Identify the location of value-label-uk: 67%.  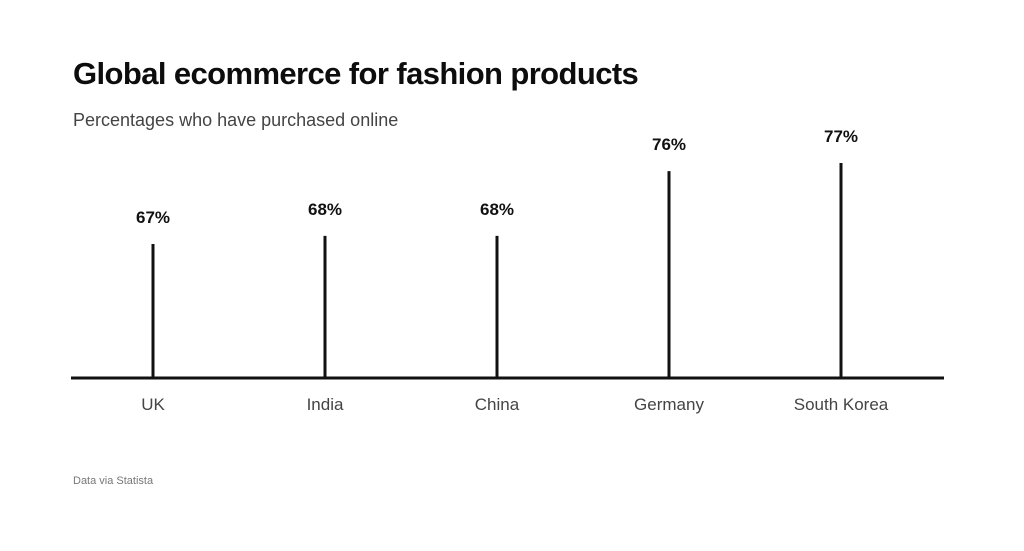
(153, 217).